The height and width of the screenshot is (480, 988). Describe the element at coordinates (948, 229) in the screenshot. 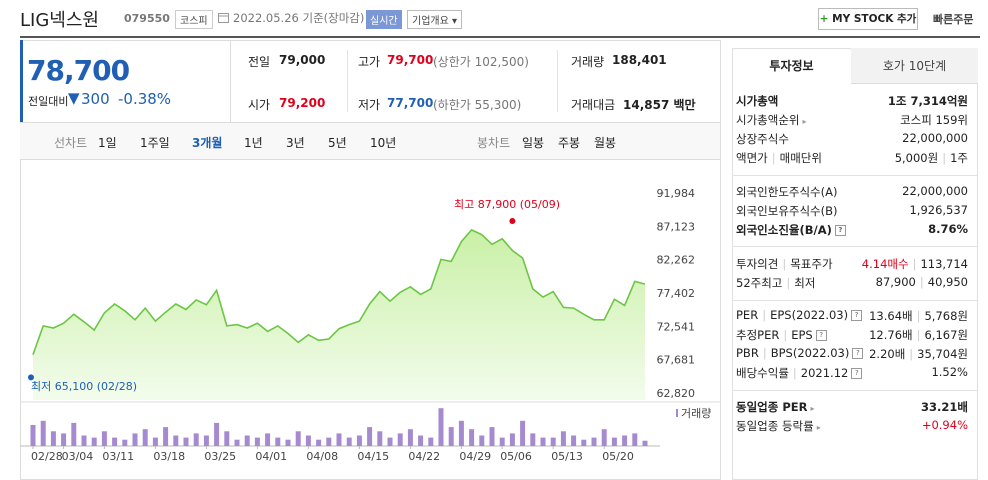

I see `info-value-part: 8.76%` at that location.